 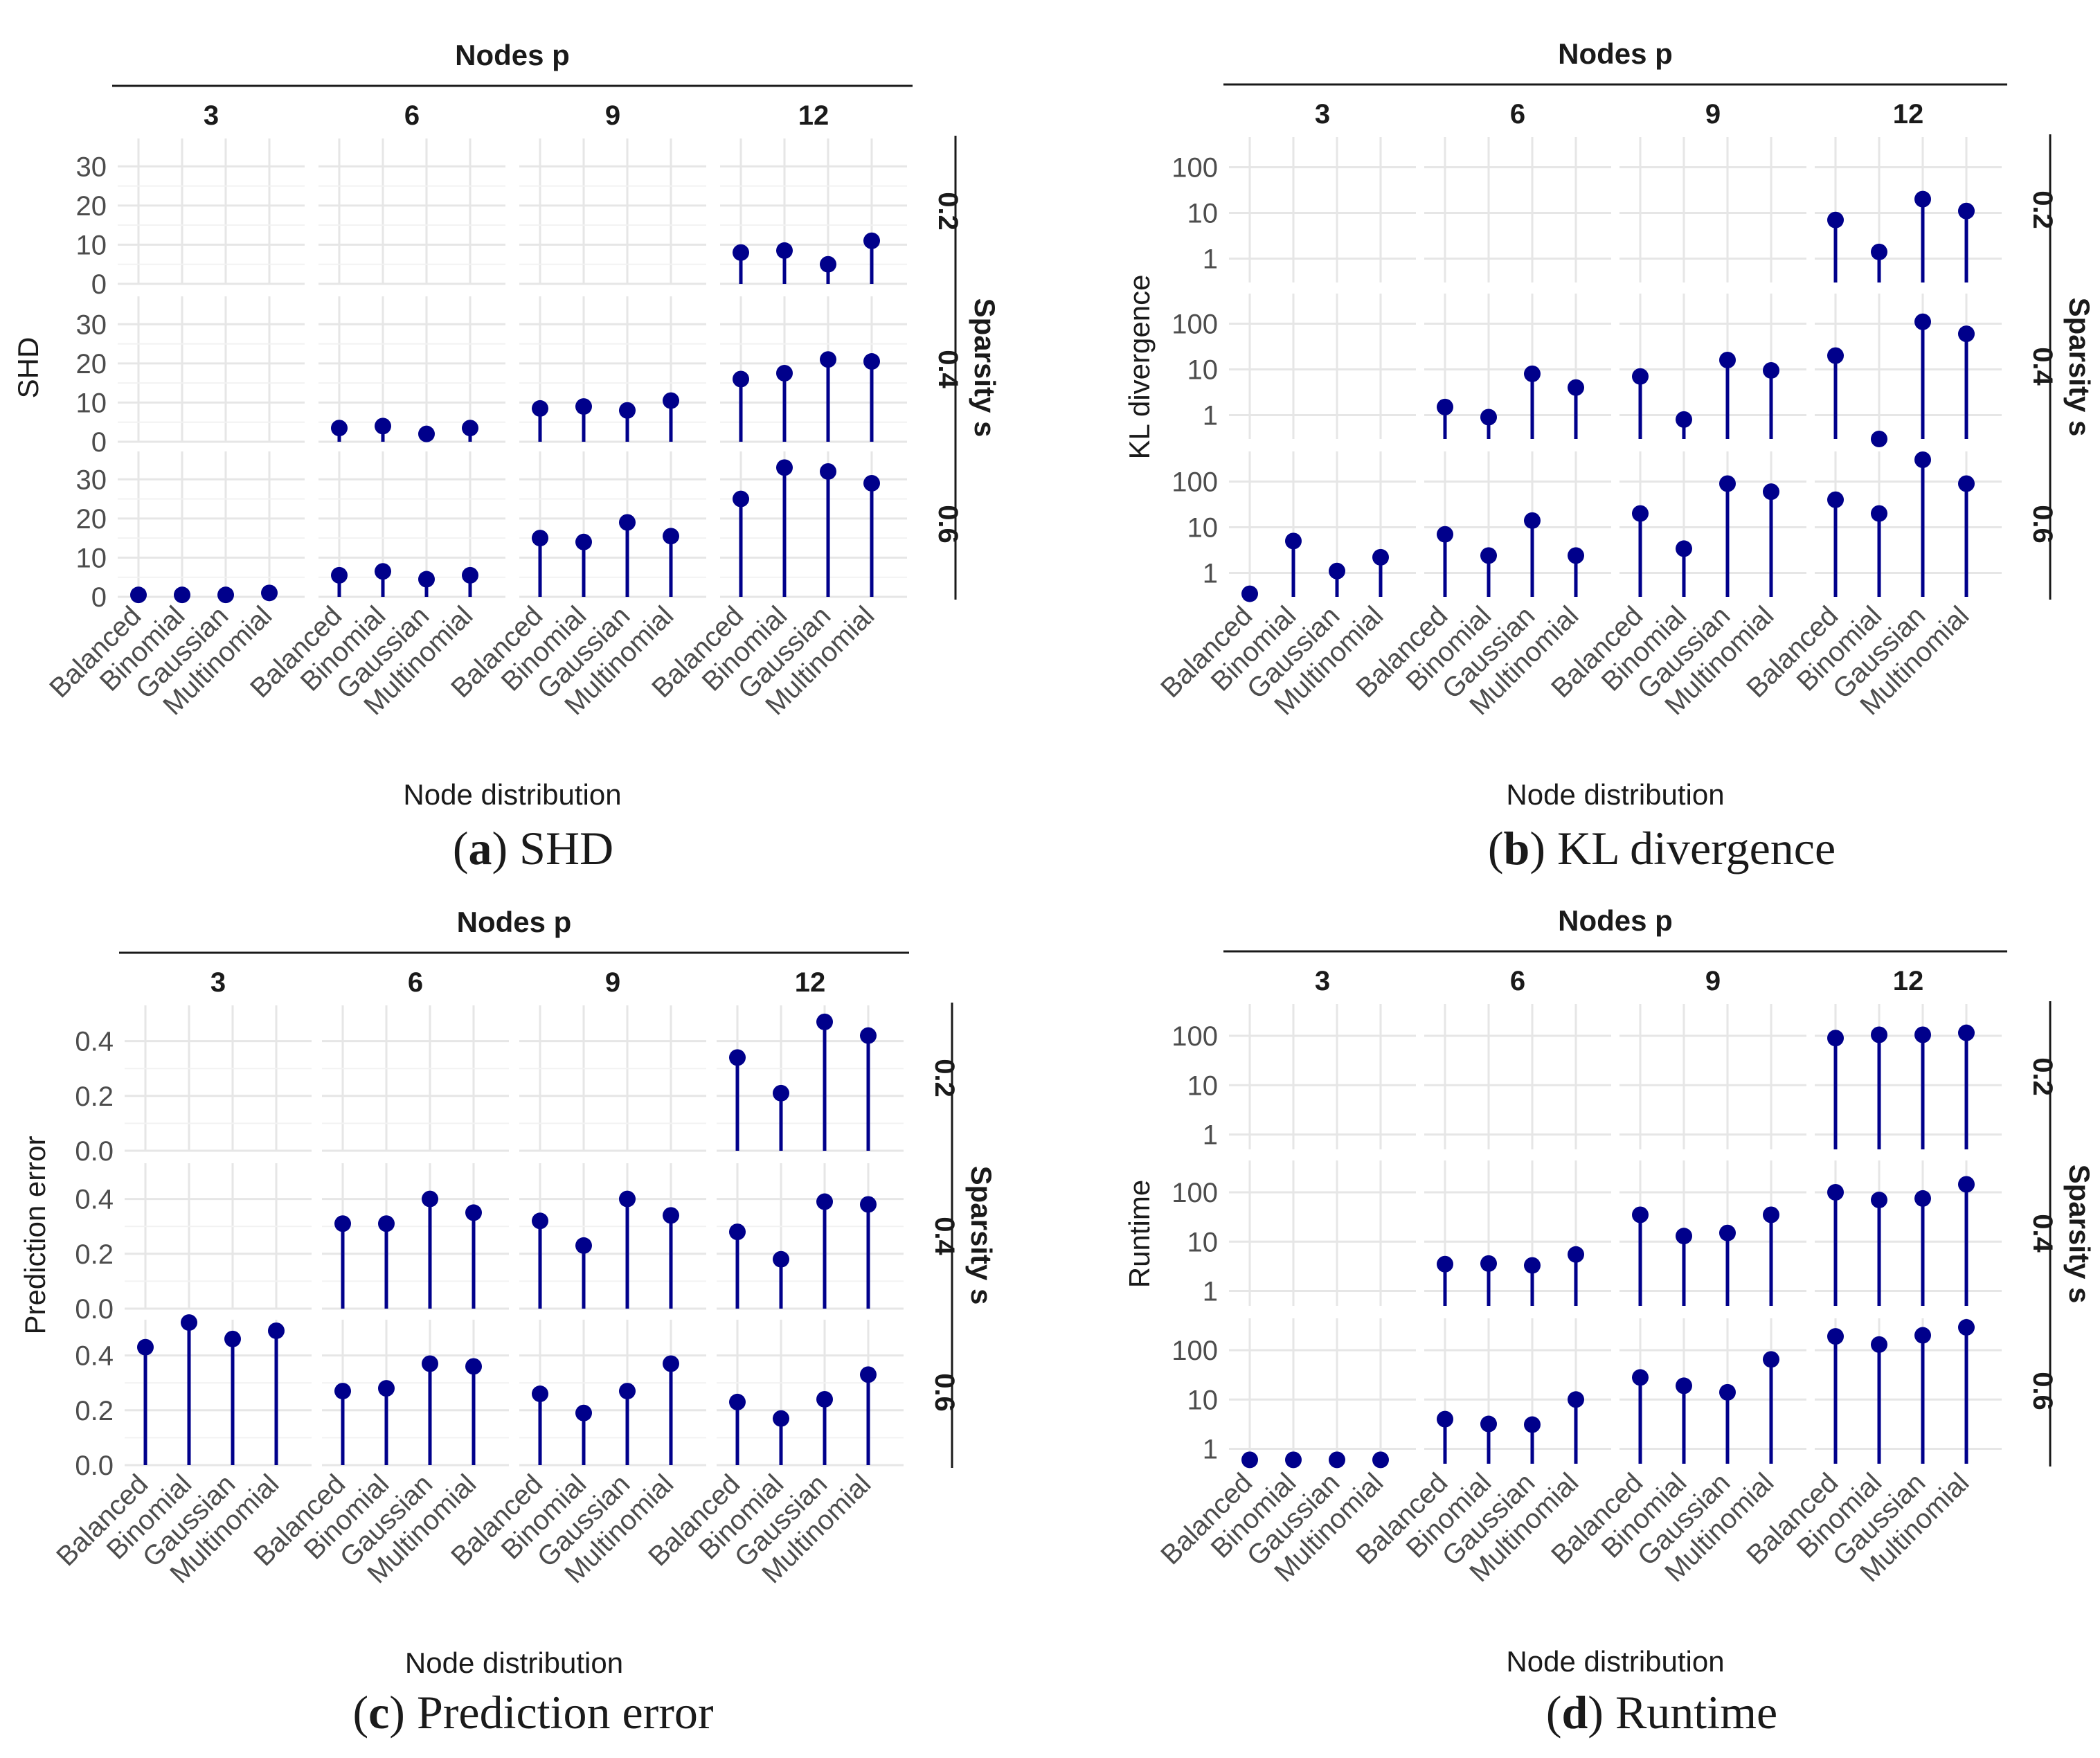 What do you see at coordinates (1517, 848) in the screenshot?
I see `caption-letter: b` at bounding box center [1517, 848].